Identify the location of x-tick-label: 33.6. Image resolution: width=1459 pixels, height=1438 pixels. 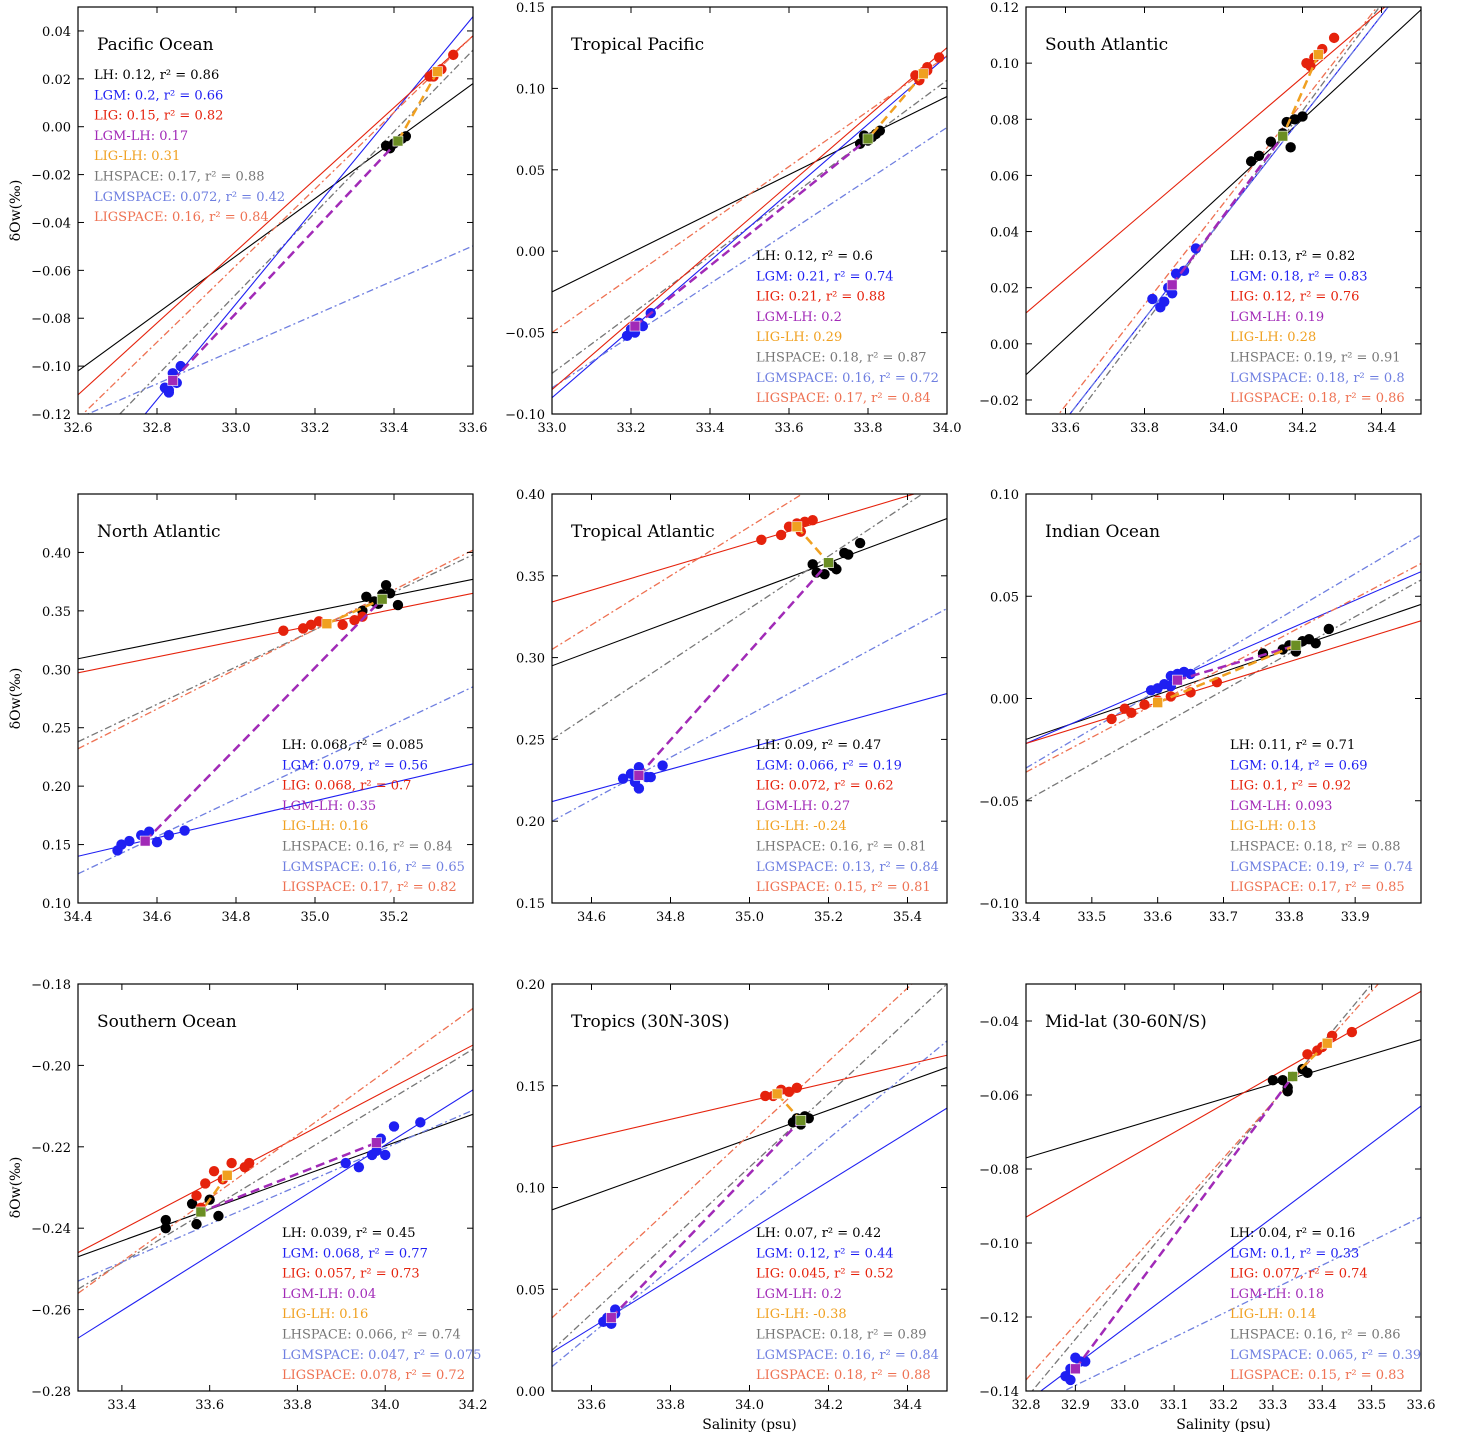
(591, 1405).